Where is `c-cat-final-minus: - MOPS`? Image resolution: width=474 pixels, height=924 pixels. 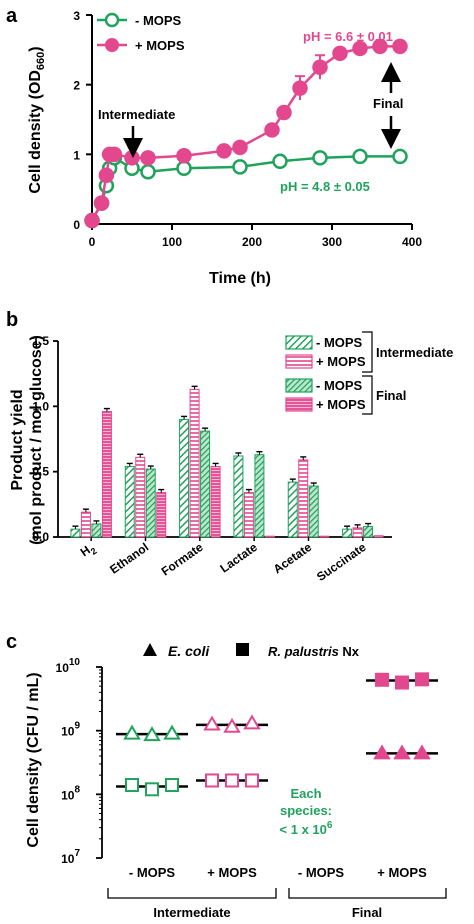
c-cat-final-minus: - MOPS is located at coordinates (321, 872).